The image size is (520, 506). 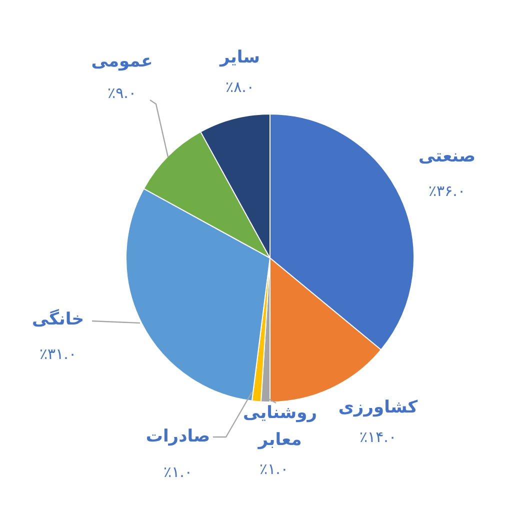 I want to click on data-label: ٪۳۱.۰, so click(x=58, y=354).